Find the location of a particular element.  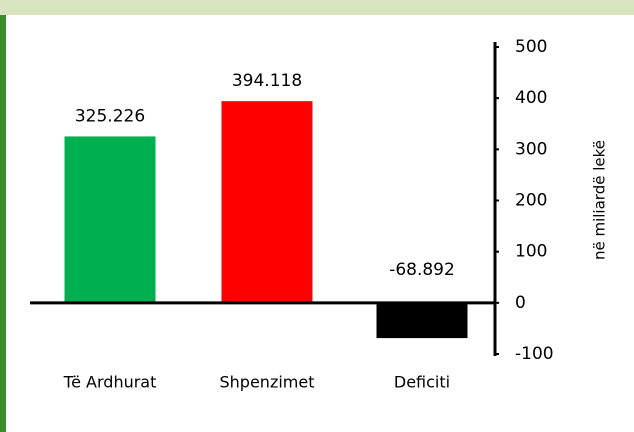

y-tick-label: 400 is located at coordinates (531, 98).